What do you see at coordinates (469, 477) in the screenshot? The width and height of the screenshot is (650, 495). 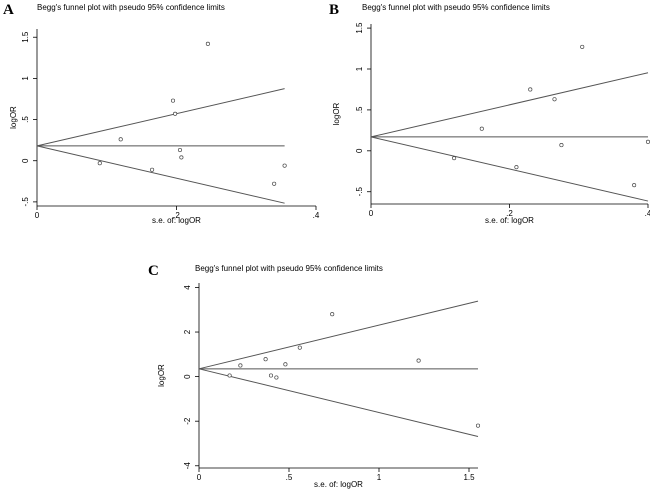 I see `x-tick-label: 1.5` at bounding box center [469, 477].